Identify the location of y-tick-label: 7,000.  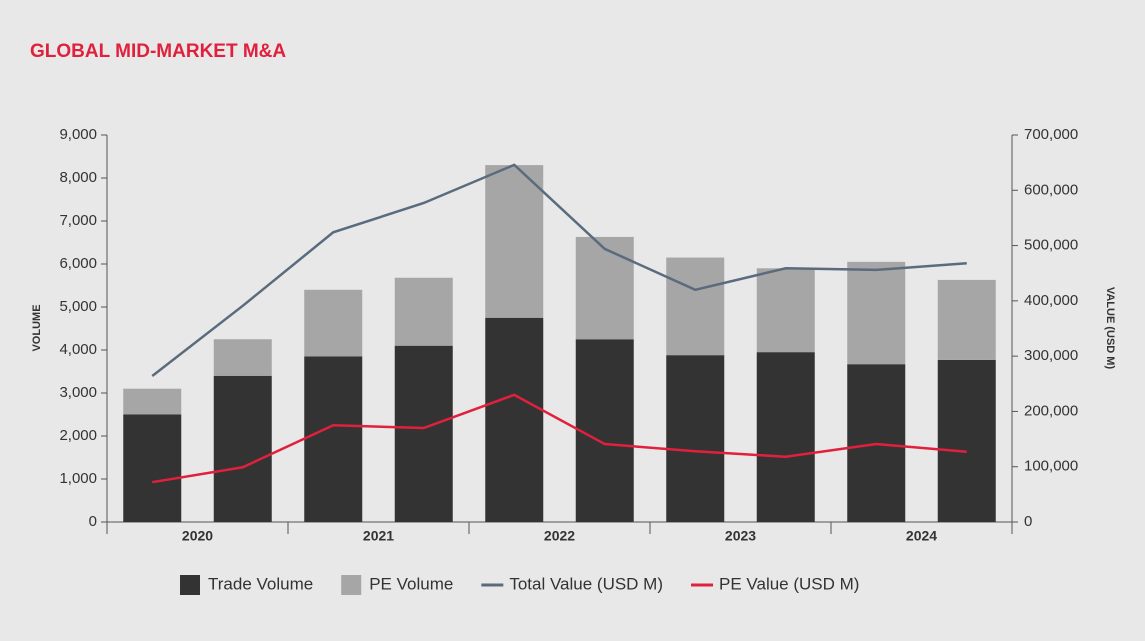
(78, 220).